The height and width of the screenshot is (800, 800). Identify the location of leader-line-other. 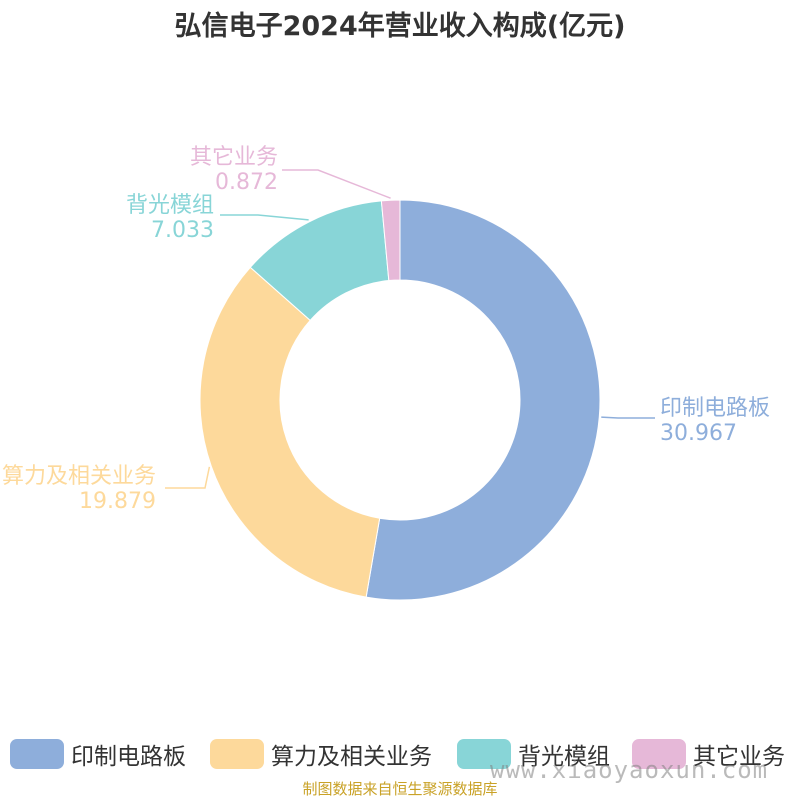
(336, 184).